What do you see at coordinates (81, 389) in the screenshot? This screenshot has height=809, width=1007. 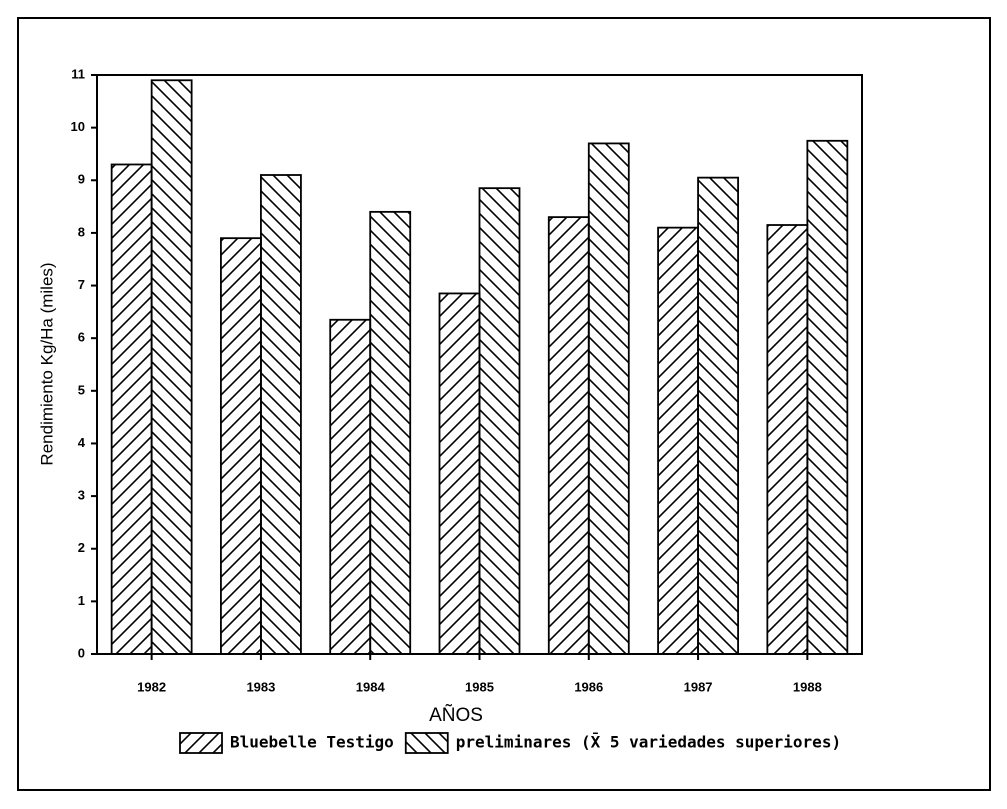 I see `y-tick-label: 5` at bounding box center [81, 389].